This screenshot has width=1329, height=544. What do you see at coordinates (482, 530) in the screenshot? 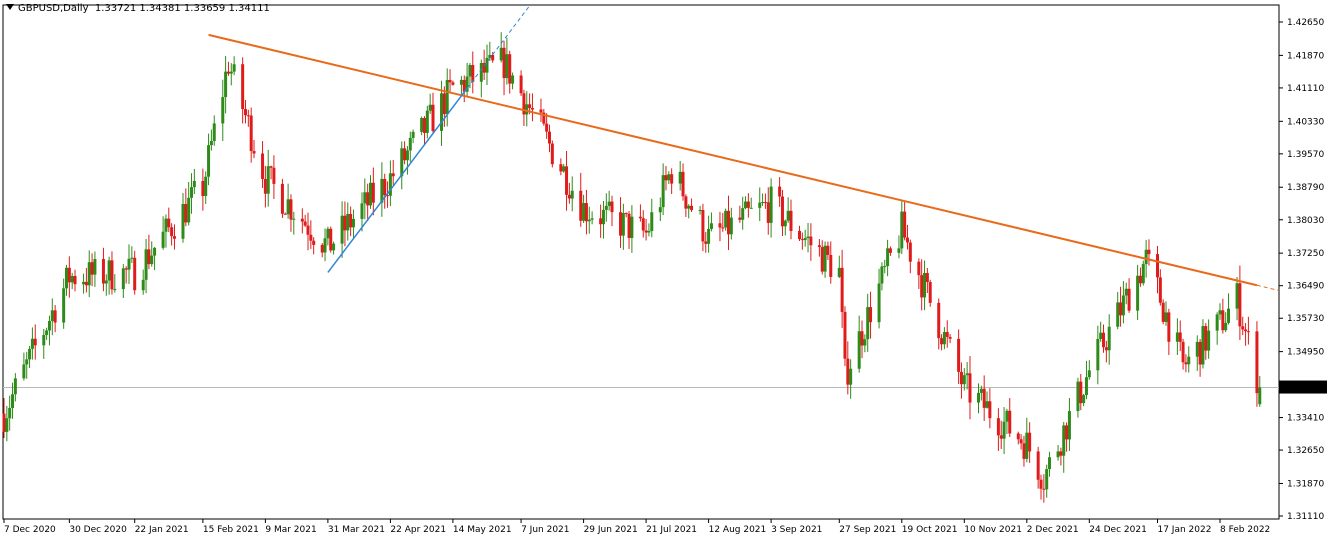
I see `x-tick-label: 14 May 2021` at bounding box center [482, 530].